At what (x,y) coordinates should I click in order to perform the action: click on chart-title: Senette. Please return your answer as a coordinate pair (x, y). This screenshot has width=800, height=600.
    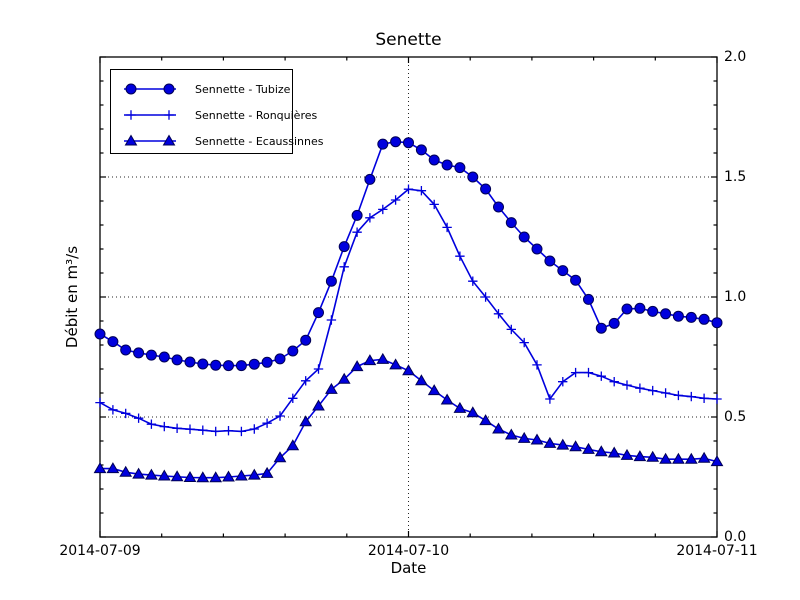
    Looking at the image, I should click on (408, 40).